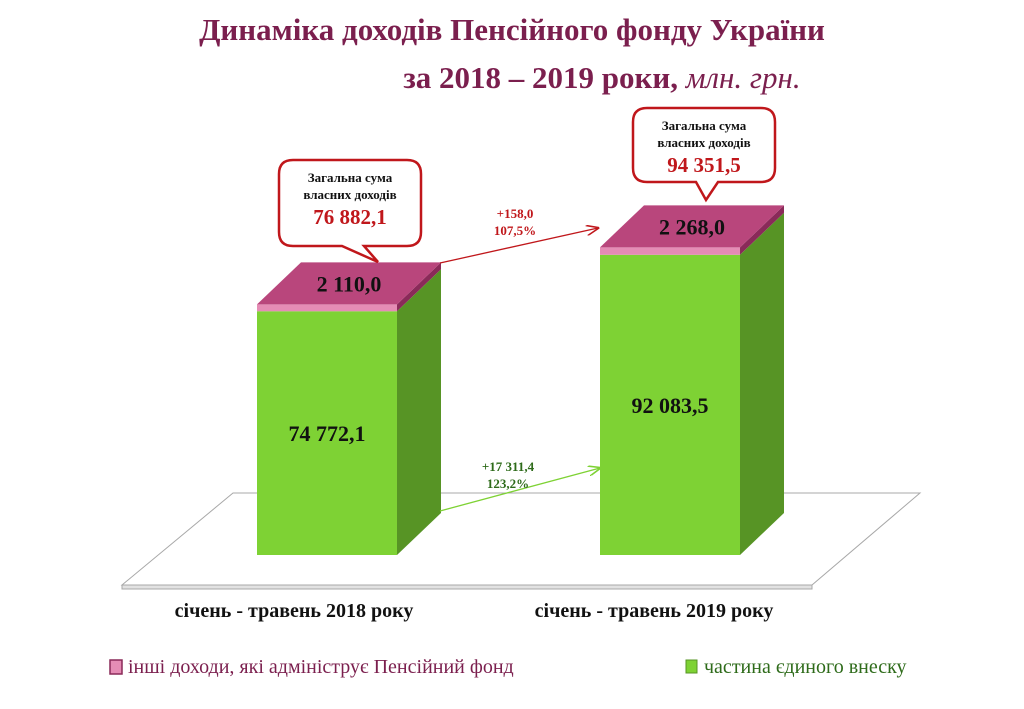  I want to click on x-tick-label: січень - травень 2019 року, so click(654, 611).